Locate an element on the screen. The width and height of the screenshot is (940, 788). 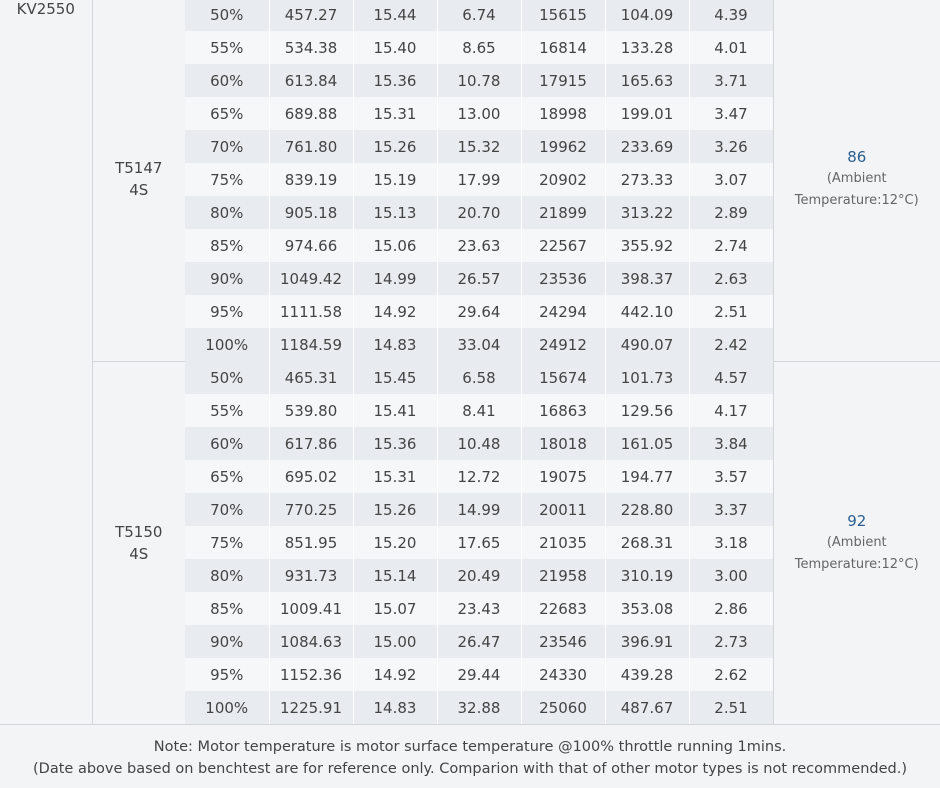
table-cell: 194.77 is located at coordinates (647, 476).